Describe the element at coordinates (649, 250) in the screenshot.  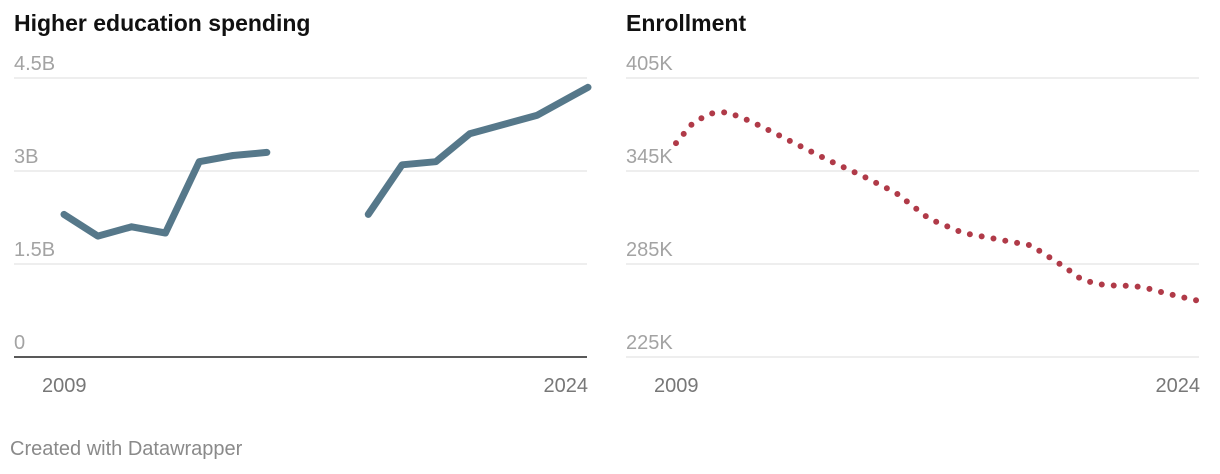
I see `y-tick-label: 285K` at that location.